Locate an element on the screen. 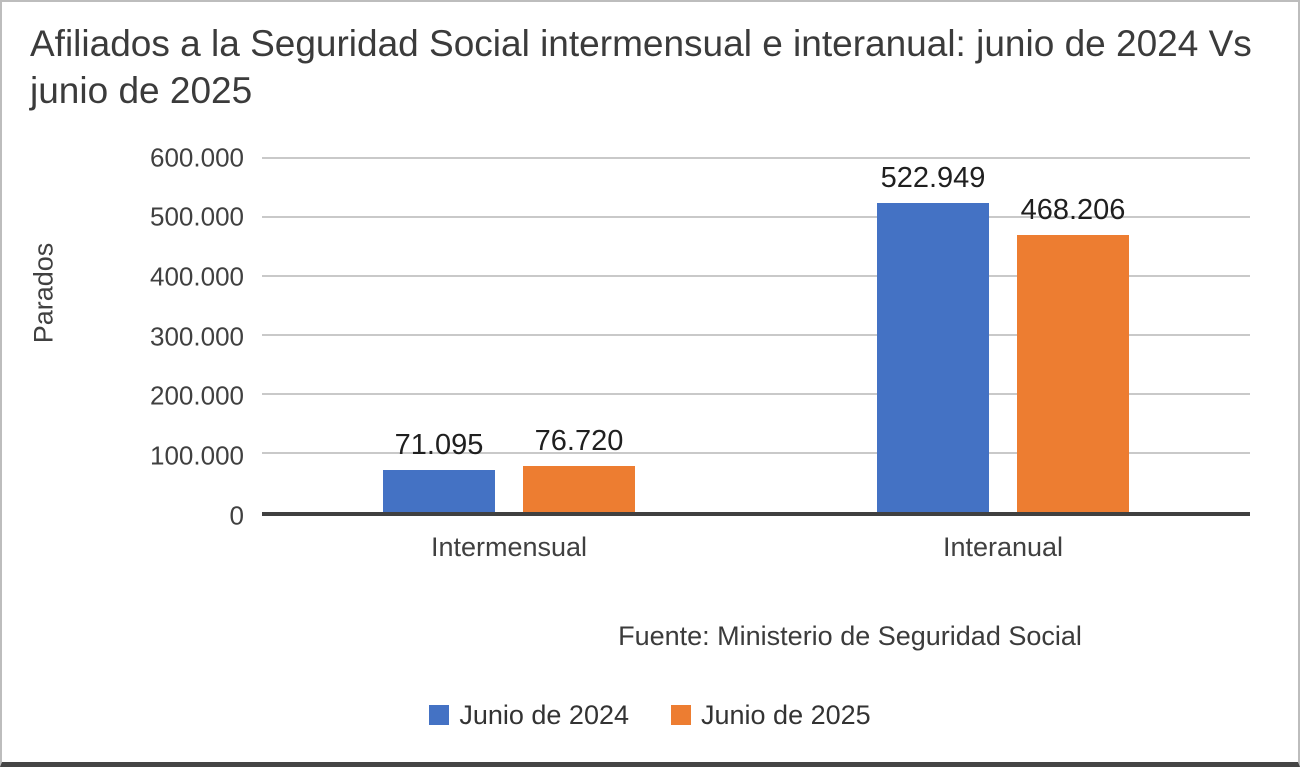 The image size is (1300, 767). legend-item: Junio de 2025 is located at coordinates (771, 715).